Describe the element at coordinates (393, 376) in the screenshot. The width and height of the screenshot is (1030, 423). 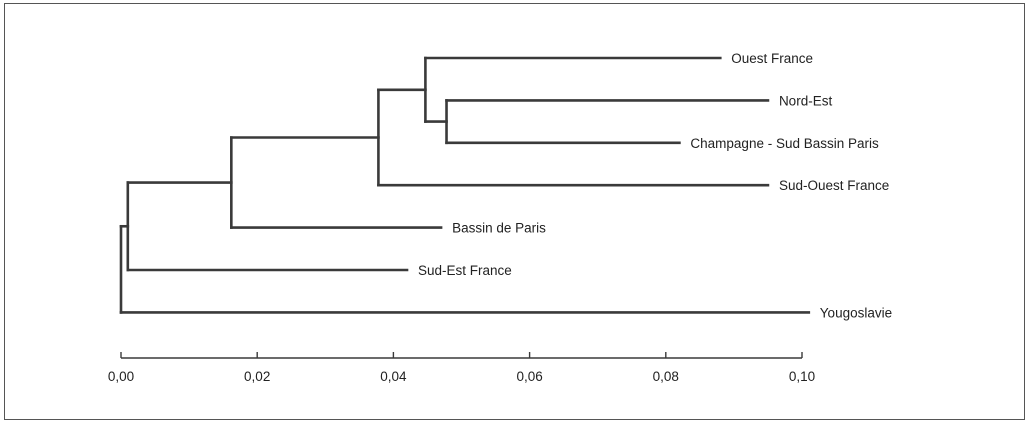
I see `x-tick-label-2: 0,04` at that location.